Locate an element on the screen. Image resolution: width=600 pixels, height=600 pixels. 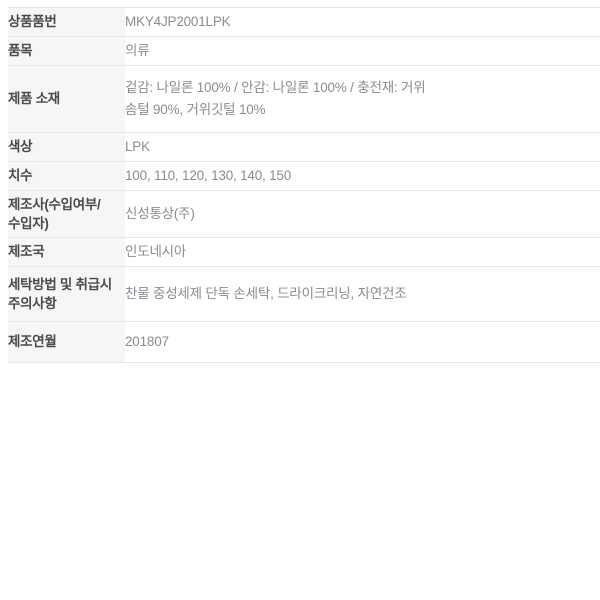
spec-value-line: 솜털 90%, 거위깃털 10% is located at coordinates (195, 109).